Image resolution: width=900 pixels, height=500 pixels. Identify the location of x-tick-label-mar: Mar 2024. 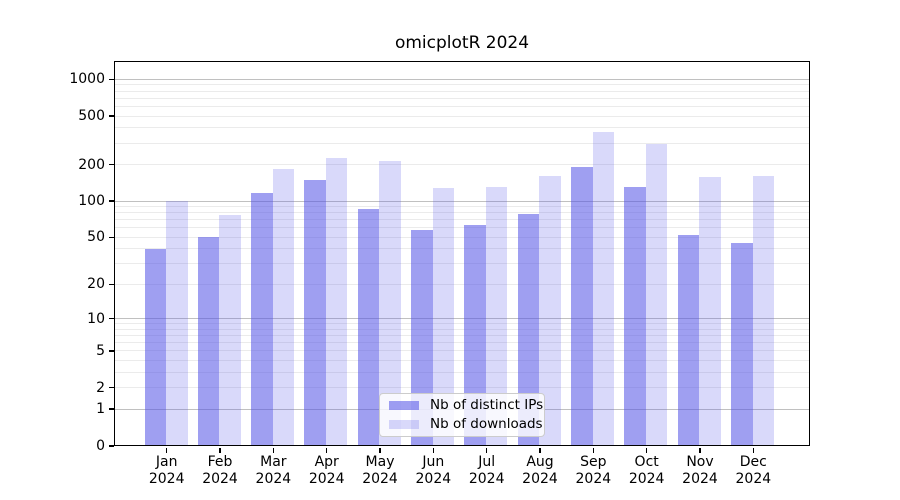
(273, 470).